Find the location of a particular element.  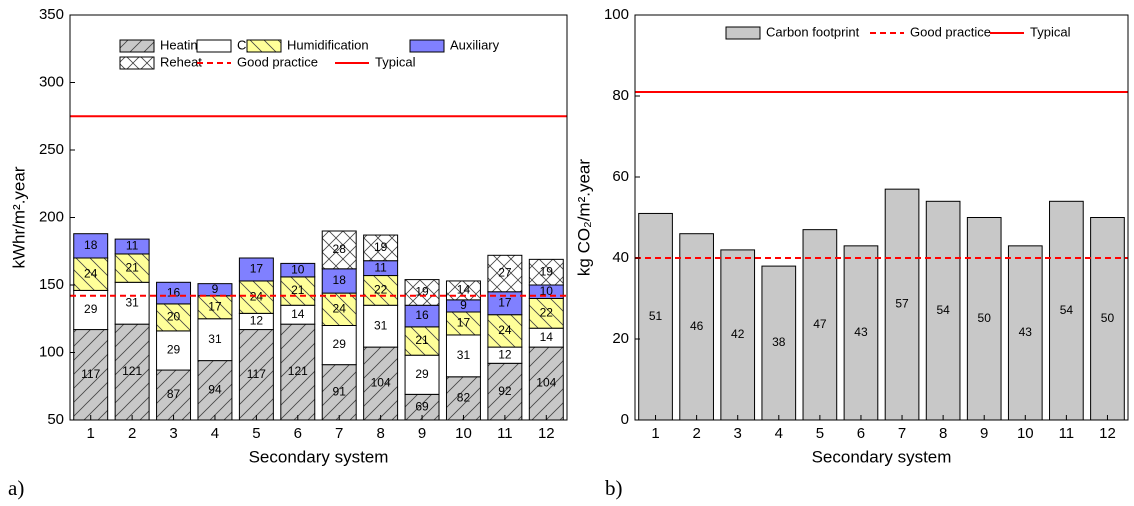

data-label: 18 is located at coordinates (91, 245).